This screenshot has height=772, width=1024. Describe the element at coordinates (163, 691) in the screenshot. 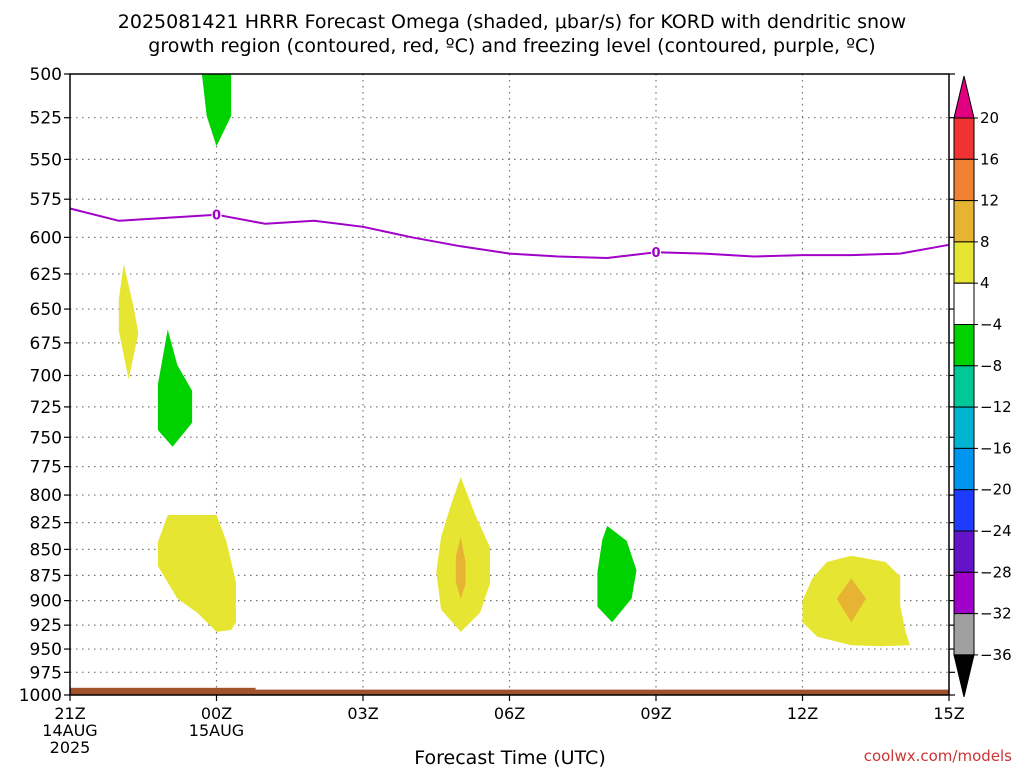

I see `surface-ground-bump` at that location.